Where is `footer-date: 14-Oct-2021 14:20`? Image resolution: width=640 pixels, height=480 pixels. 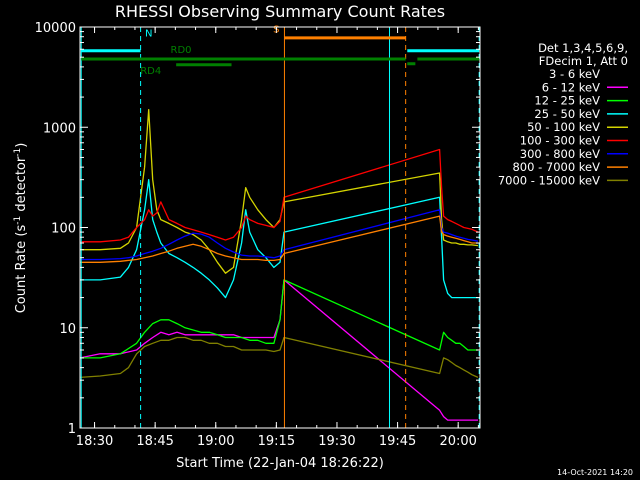
footer-date: 14-Oct-2021 14:20 is located at coordinates (595, 472).